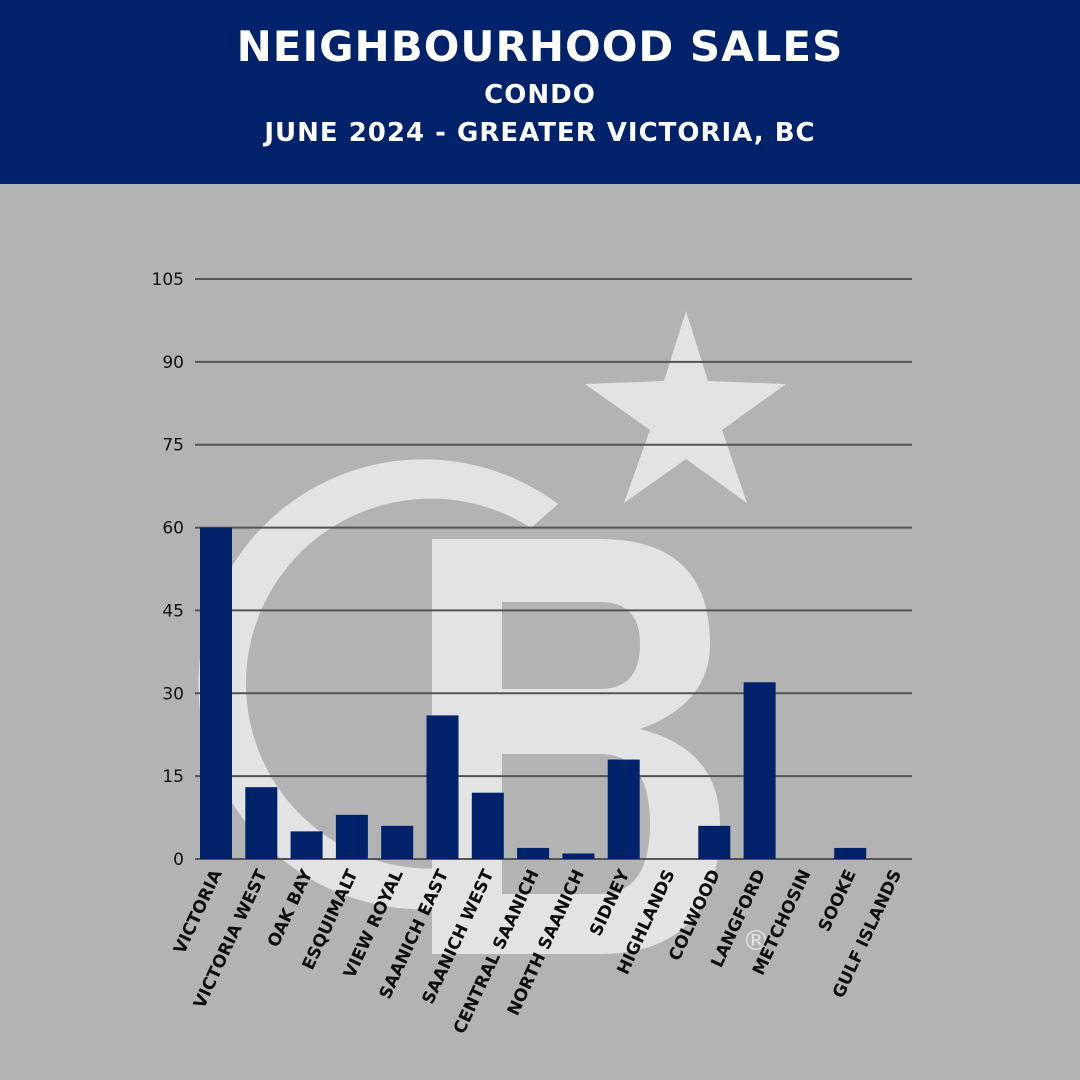 This screenshot has height=1080, width=1080. Describe the element at coordinates (173, 529) in the screenshot. I see `y-tick-label: 60` at that location.